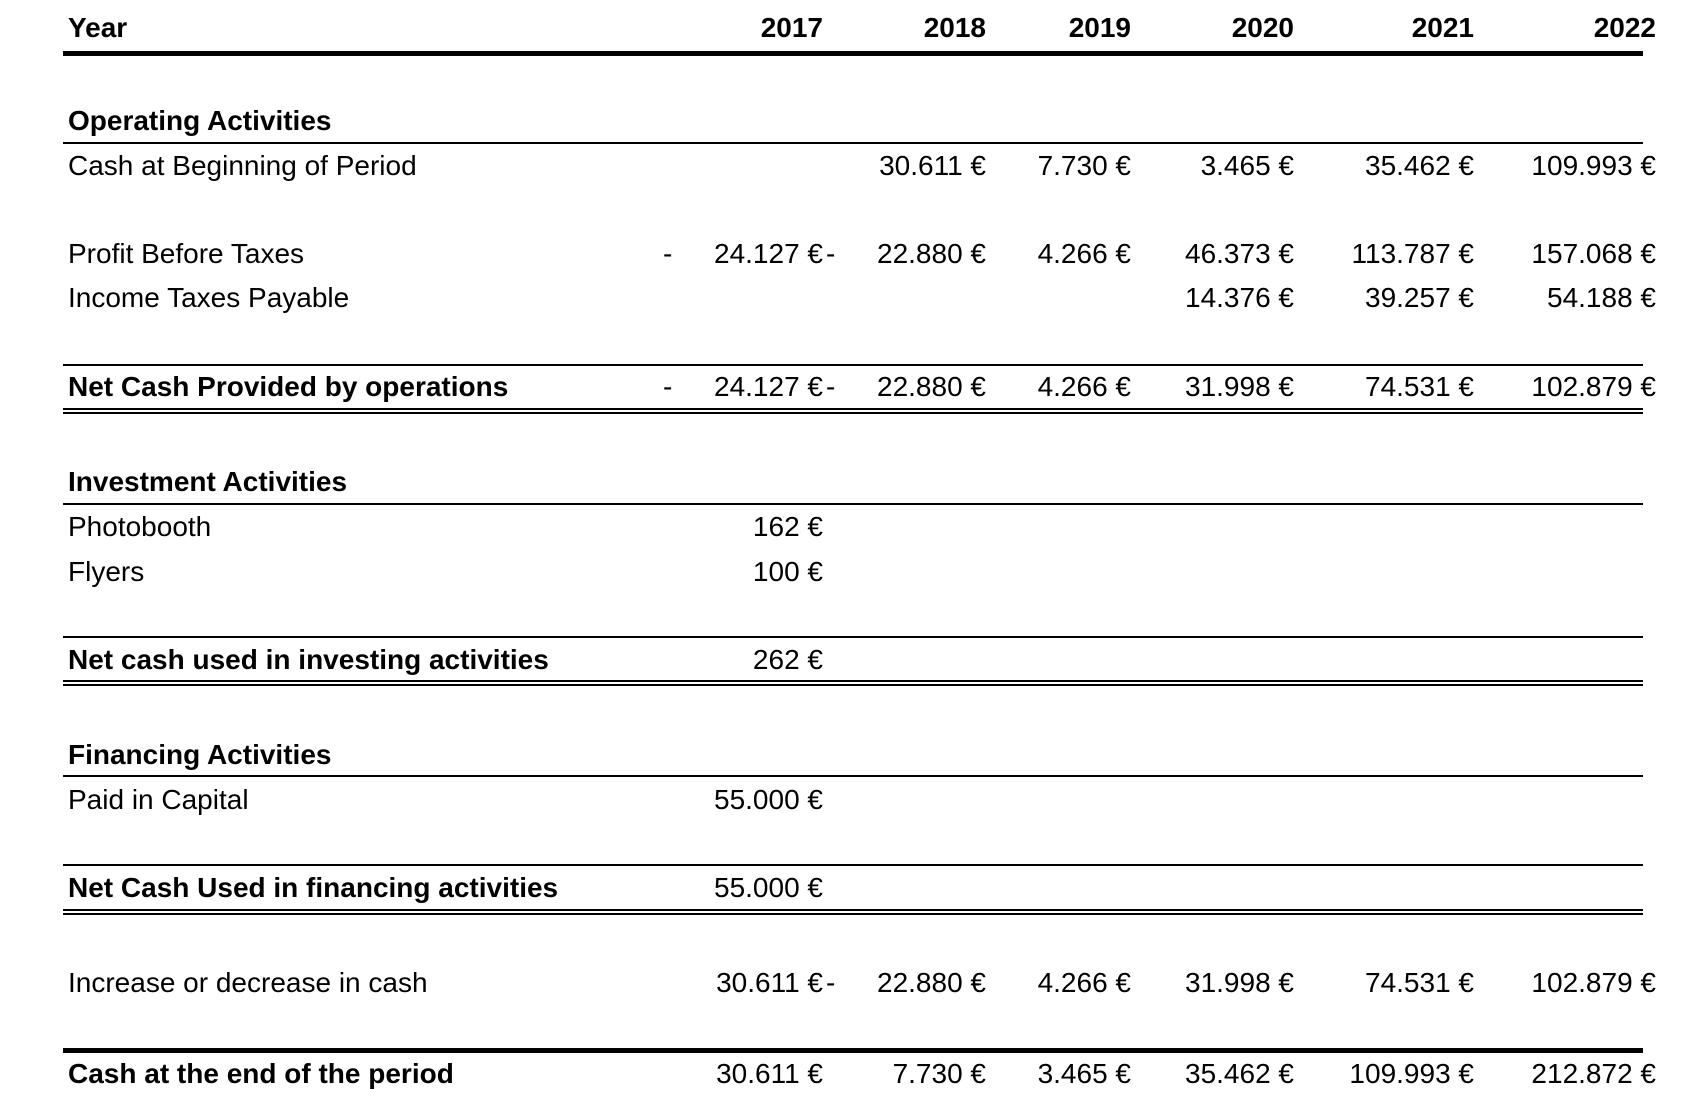 The width and height of the screenshot is (1700, 1100). What do you see at coordinates (791, 27) in the screenshot?
I see `year-2017: 2017` at bounding box center [791, 27].